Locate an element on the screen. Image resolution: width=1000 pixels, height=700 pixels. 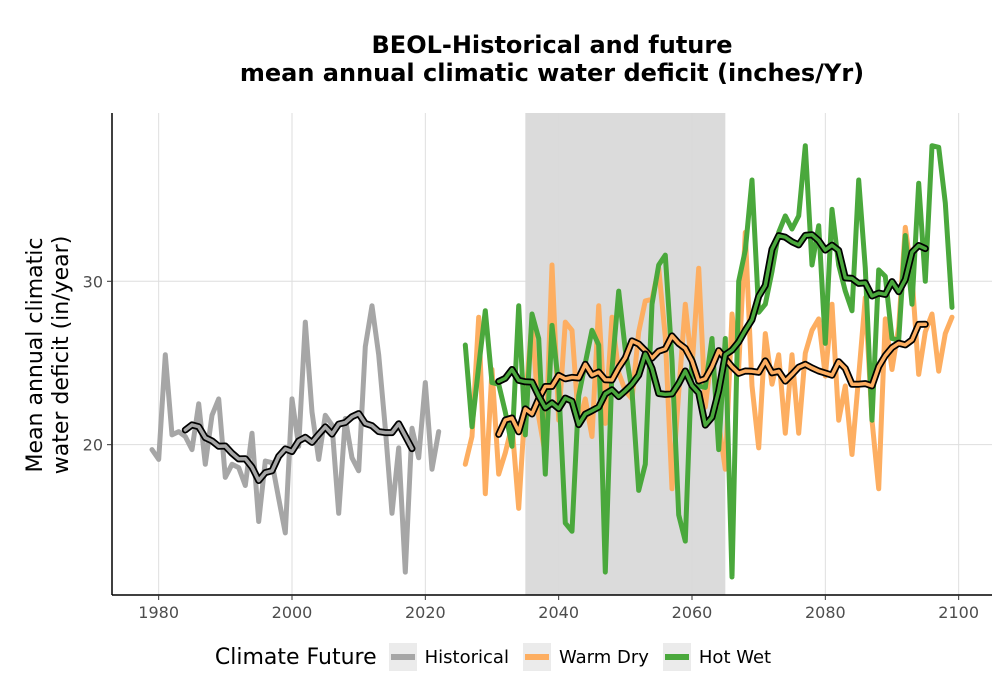
legend-label-warm-dry: Warm Dry is located at coordinates (603, 657).